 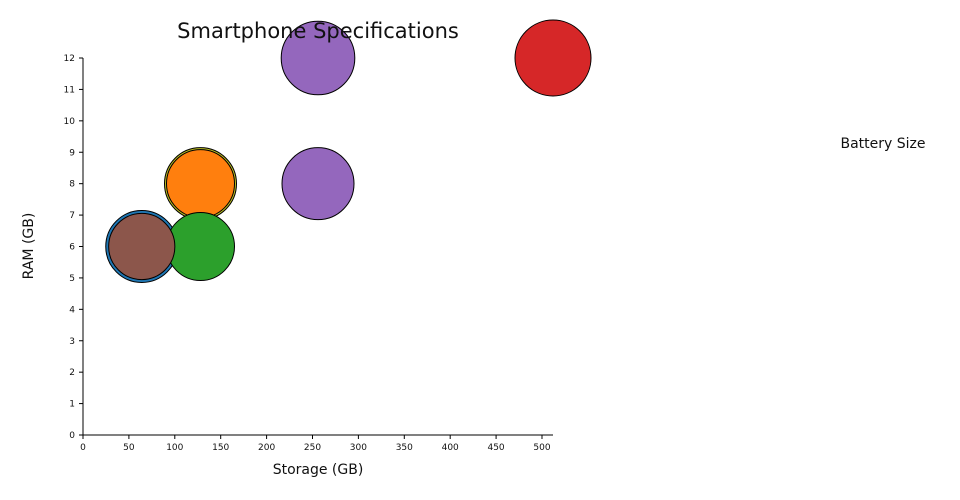 I want to click on x-tick-label: 50, so click(x=129, y=448).